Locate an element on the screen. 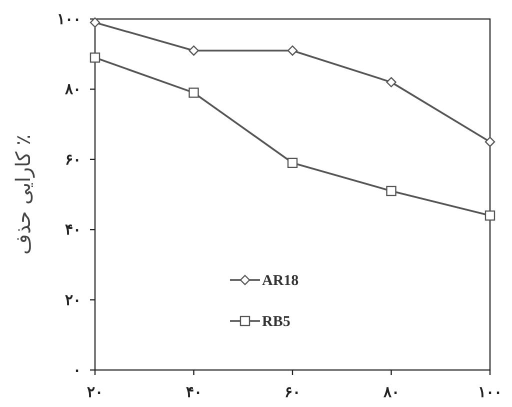  y-tick-label: ۱۰۰ is located at coordinates (69, 20).